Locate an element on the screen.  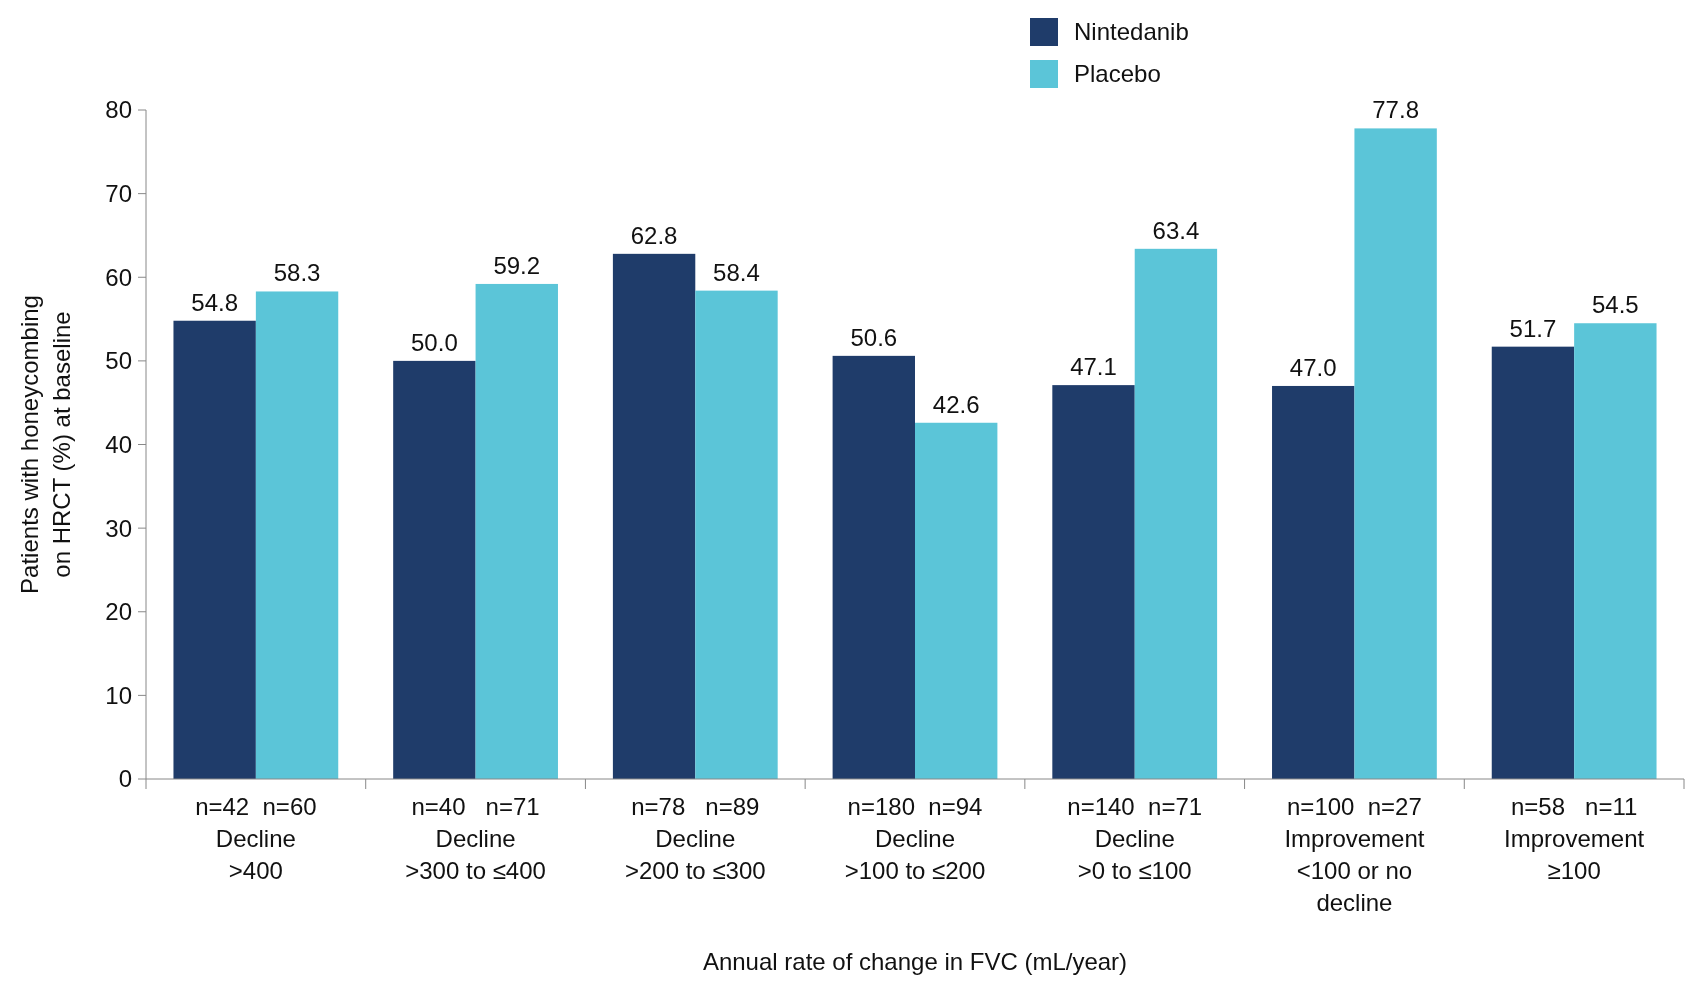
x-tick-label: n=40 n=71 Decline >300 to ≤400 is located at coordinates (475, 838).